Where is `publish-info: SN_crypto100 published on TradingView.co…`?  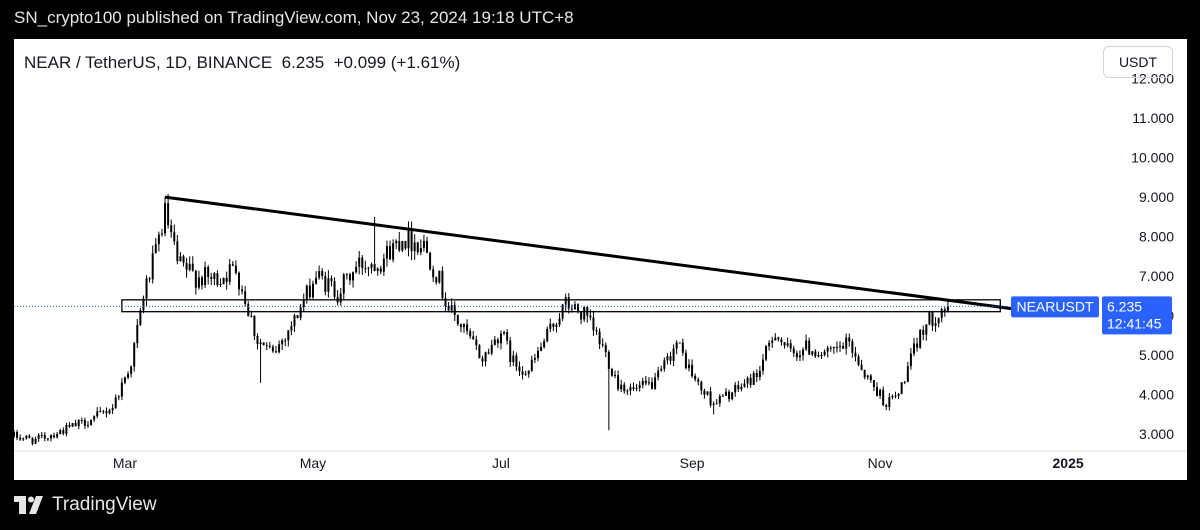
publish-info: SN_crypto100 published on TradingView.co… is located at coordinates (294, 17).